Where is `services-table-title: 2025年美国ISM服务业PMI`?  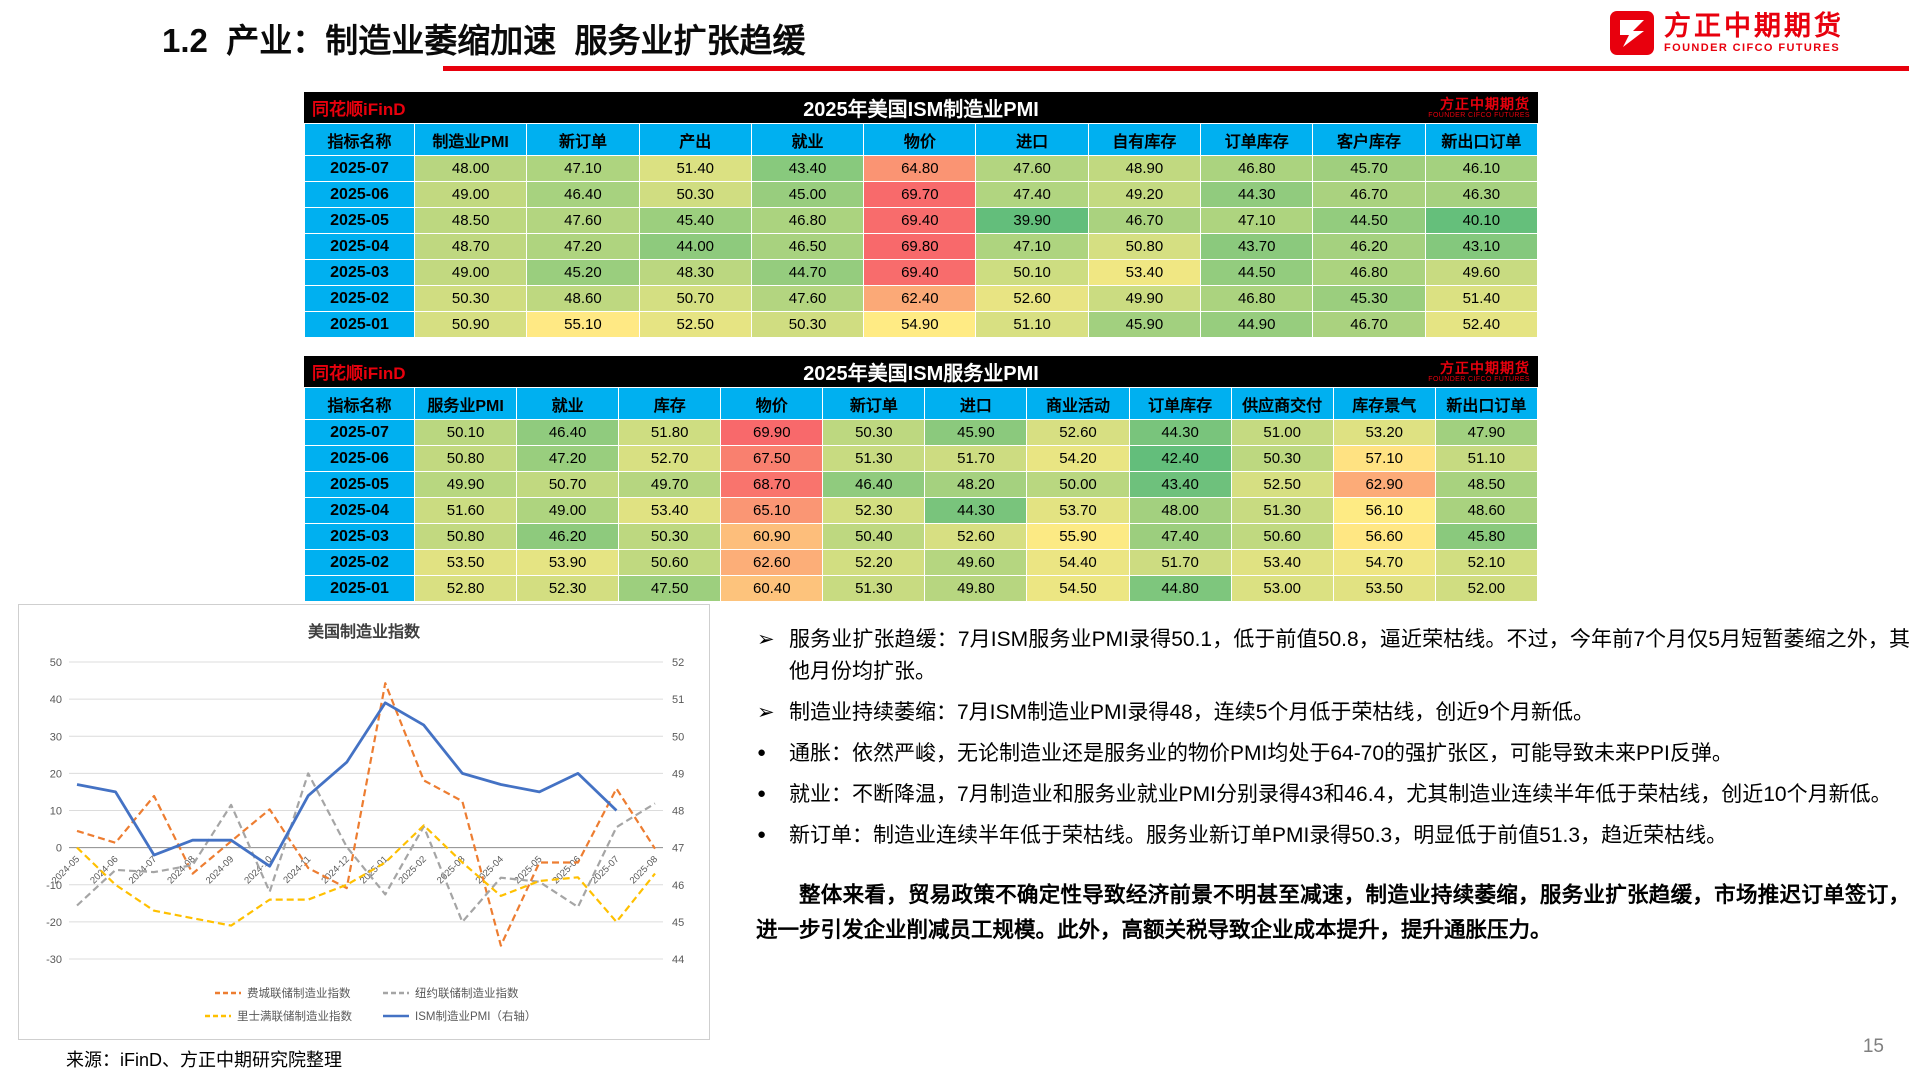 services-table-title: 2025年美国ISM服务业PMI is located at coordinates (921, 374).